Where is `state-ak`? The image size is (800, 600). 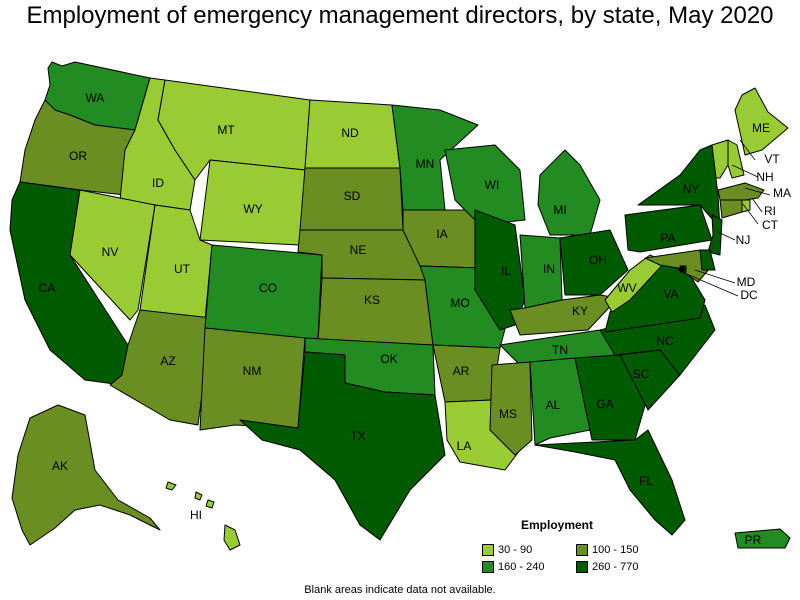 state-ak is located at coordinates (86, 475).